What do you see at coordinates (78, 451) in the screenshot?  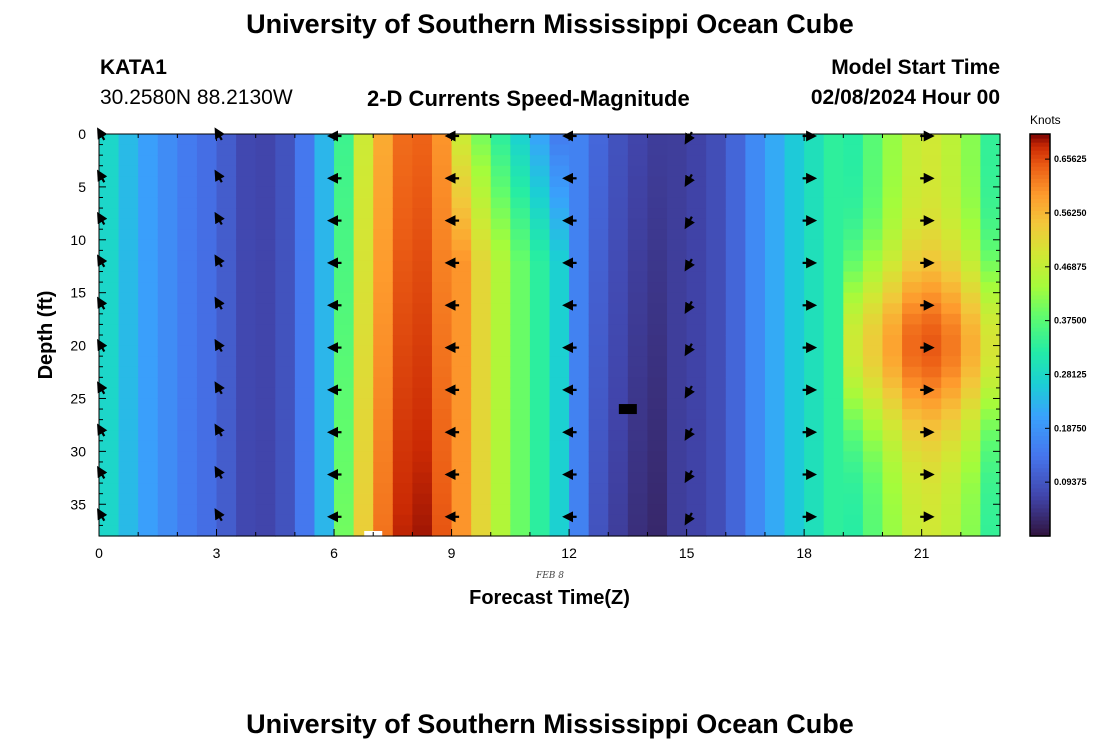 I see `y-tick-label: 30` at bounding box center [78, 451].